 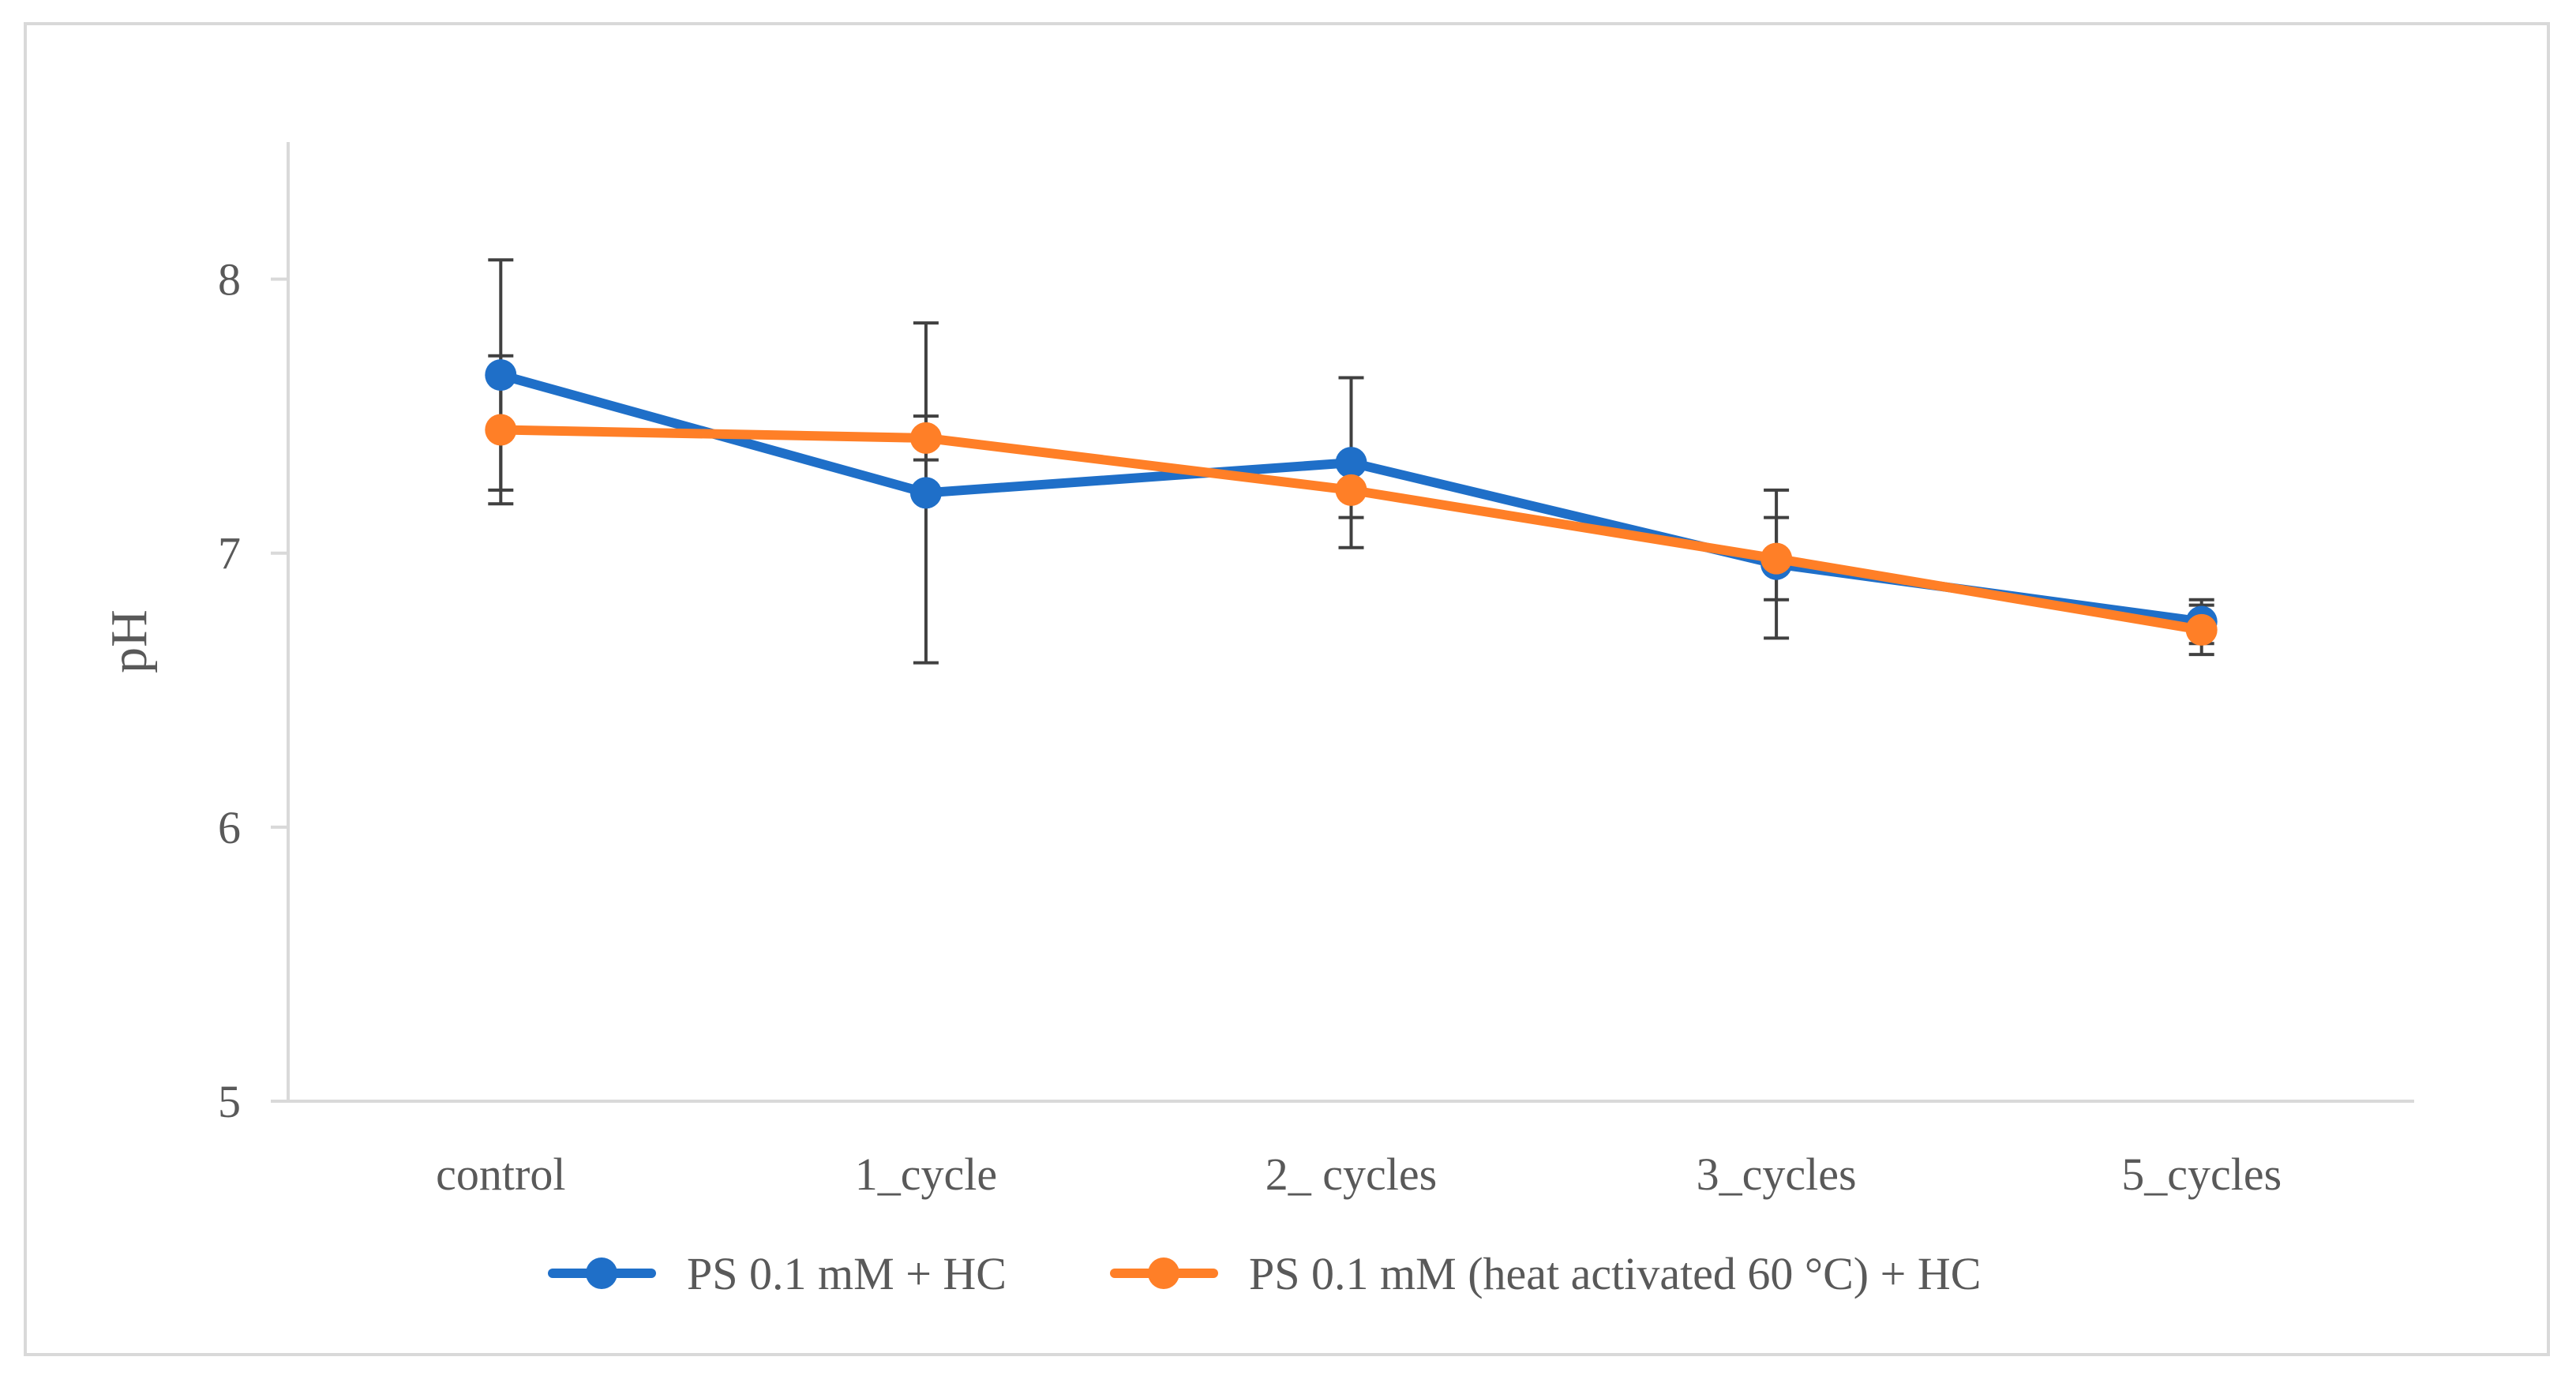 What do you see at coordinates (926, 1174) in the screenshot?
I see `x-tick-label: 1_cycle` at bounding box center [926, 1174].